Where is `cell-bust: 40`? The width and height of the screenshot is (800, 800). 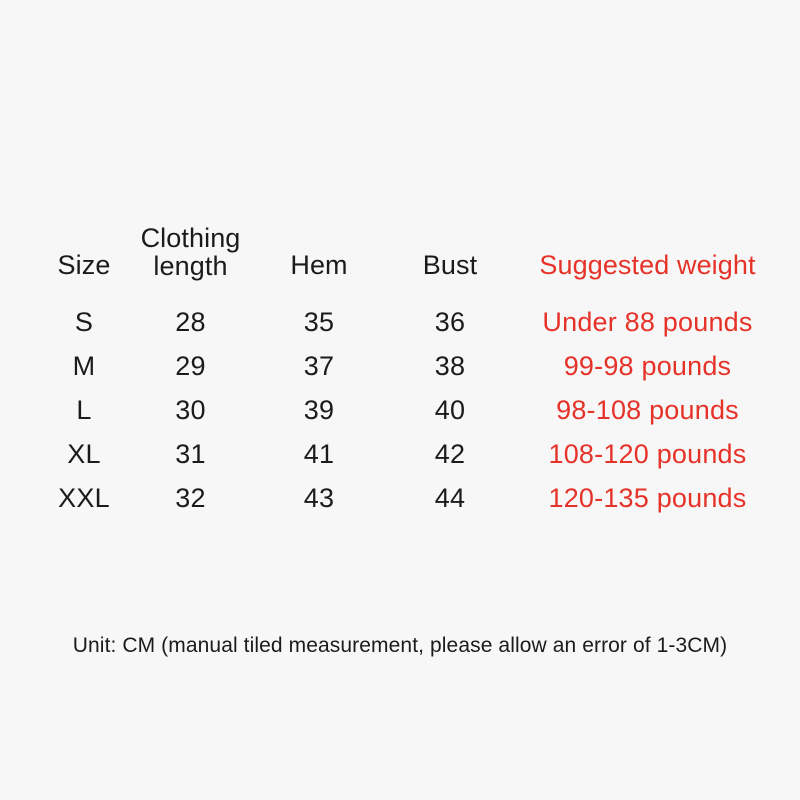 cell-bust: 40 is located at coordinates (450, 409).